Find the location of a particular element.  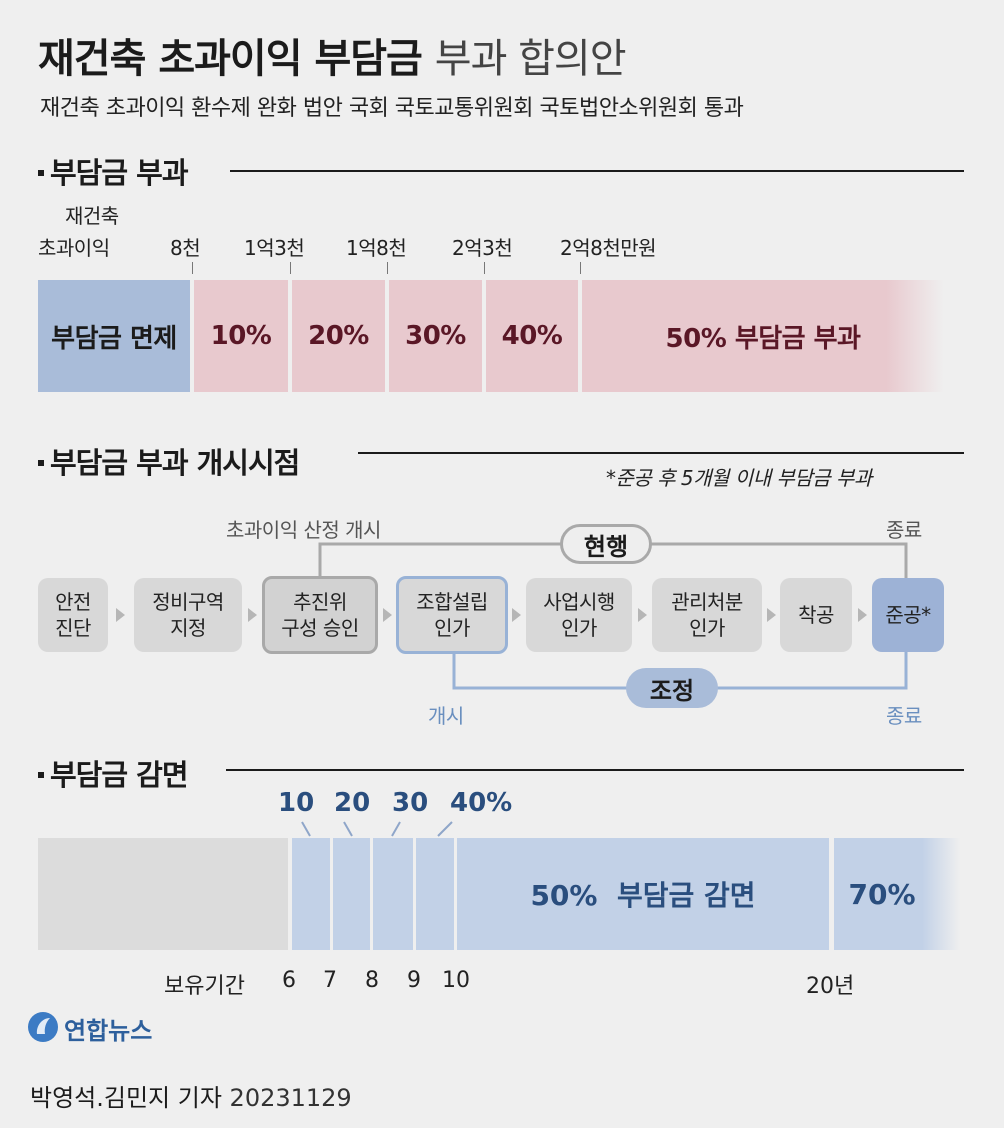

rate-bar-max: 50% 부담금 부과 is located at coordinates (763, 336).